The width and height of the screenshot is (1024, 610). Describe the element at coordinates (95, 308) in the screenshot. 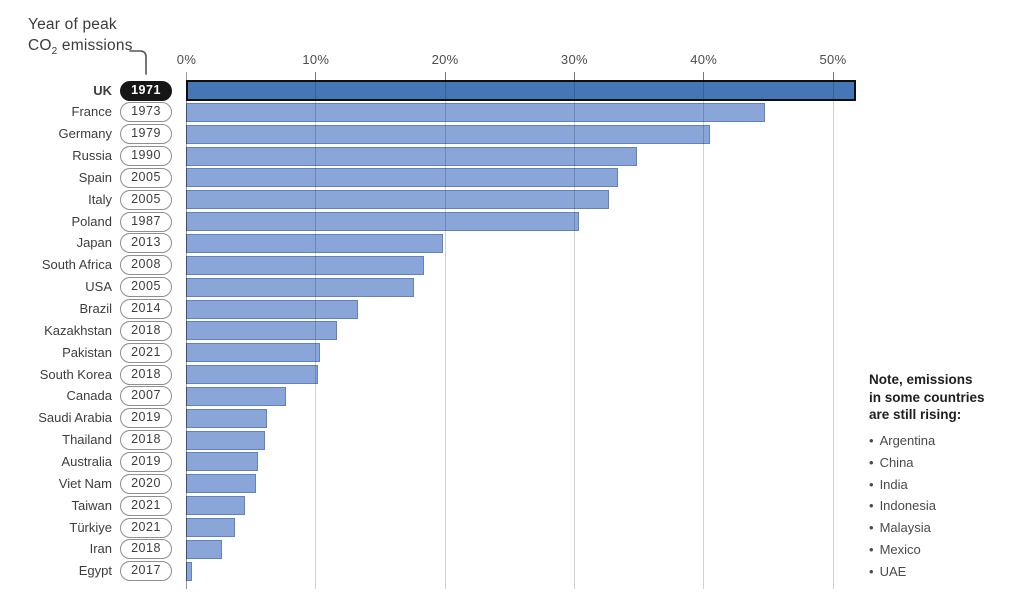

I see `country-label: Brazil` at that location.